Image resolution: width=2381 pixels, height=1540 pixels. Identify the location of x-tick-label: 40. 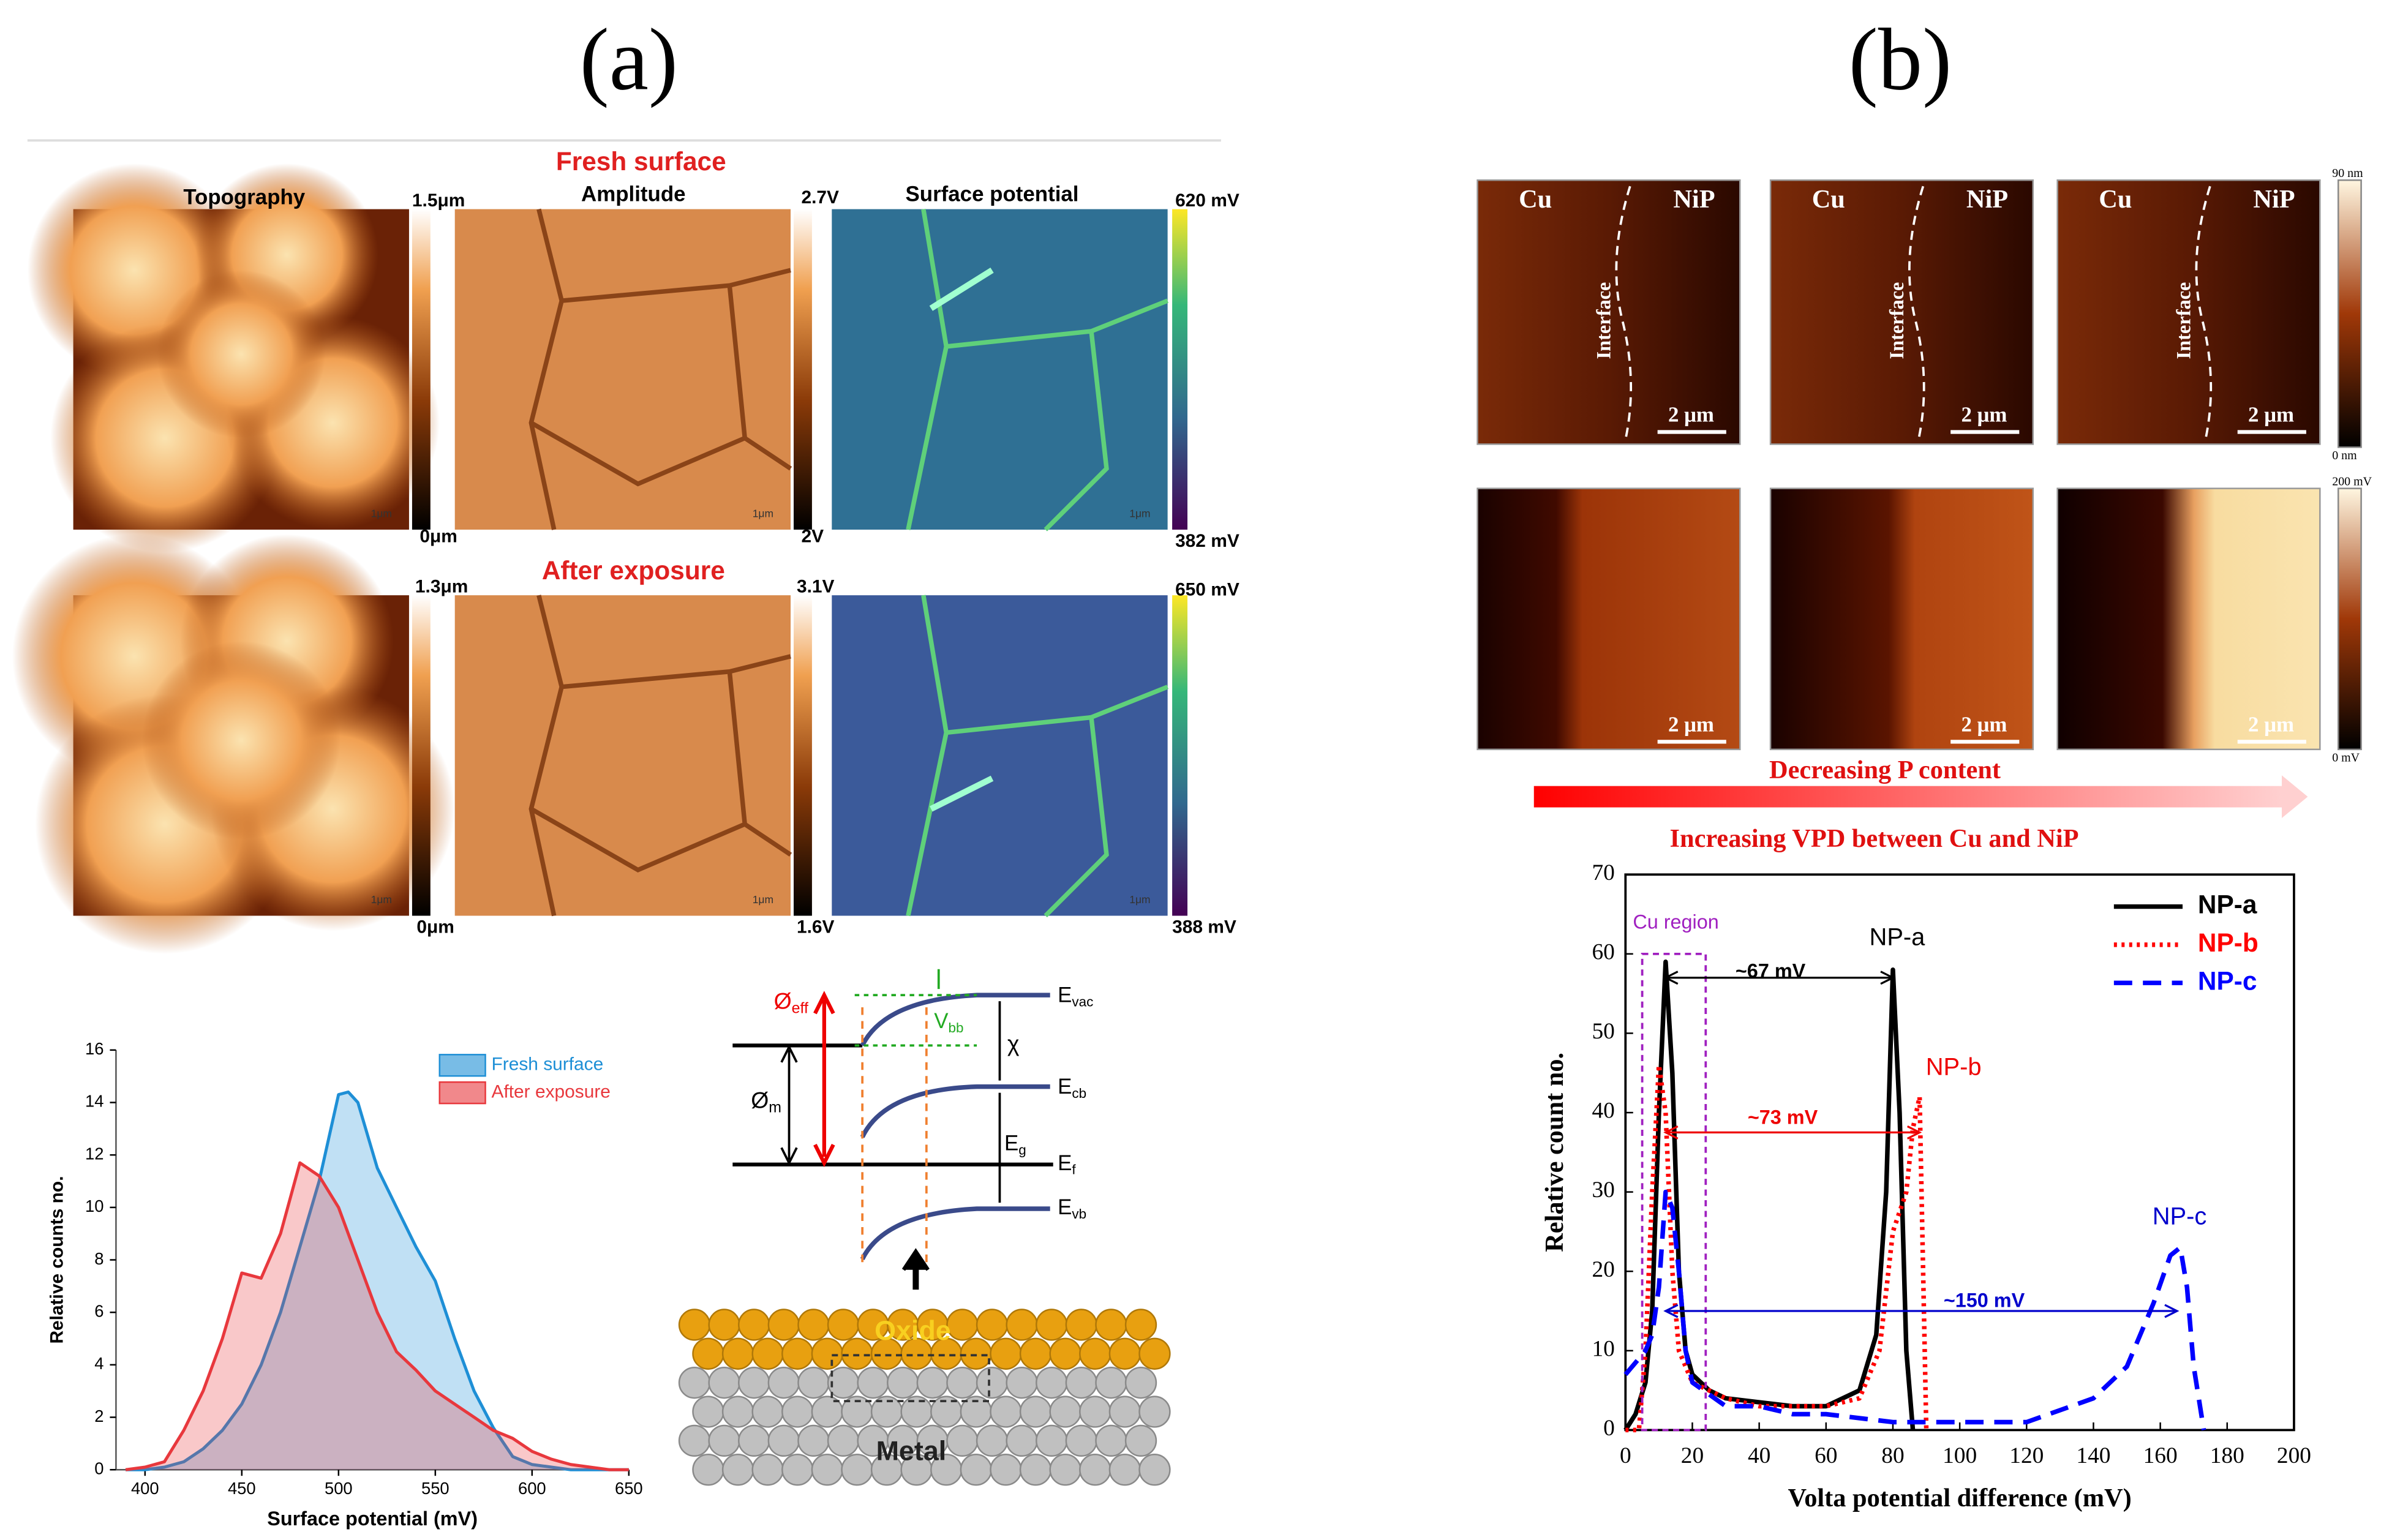
(1759, 1456).